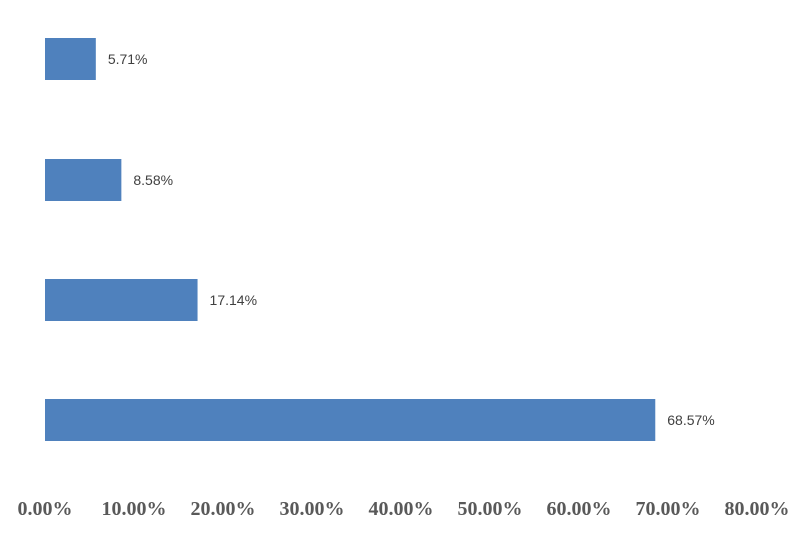  Describe the element at coordinates (579, 509) in the screenshot. I see `x-tick-label: 60.00%` at that location.